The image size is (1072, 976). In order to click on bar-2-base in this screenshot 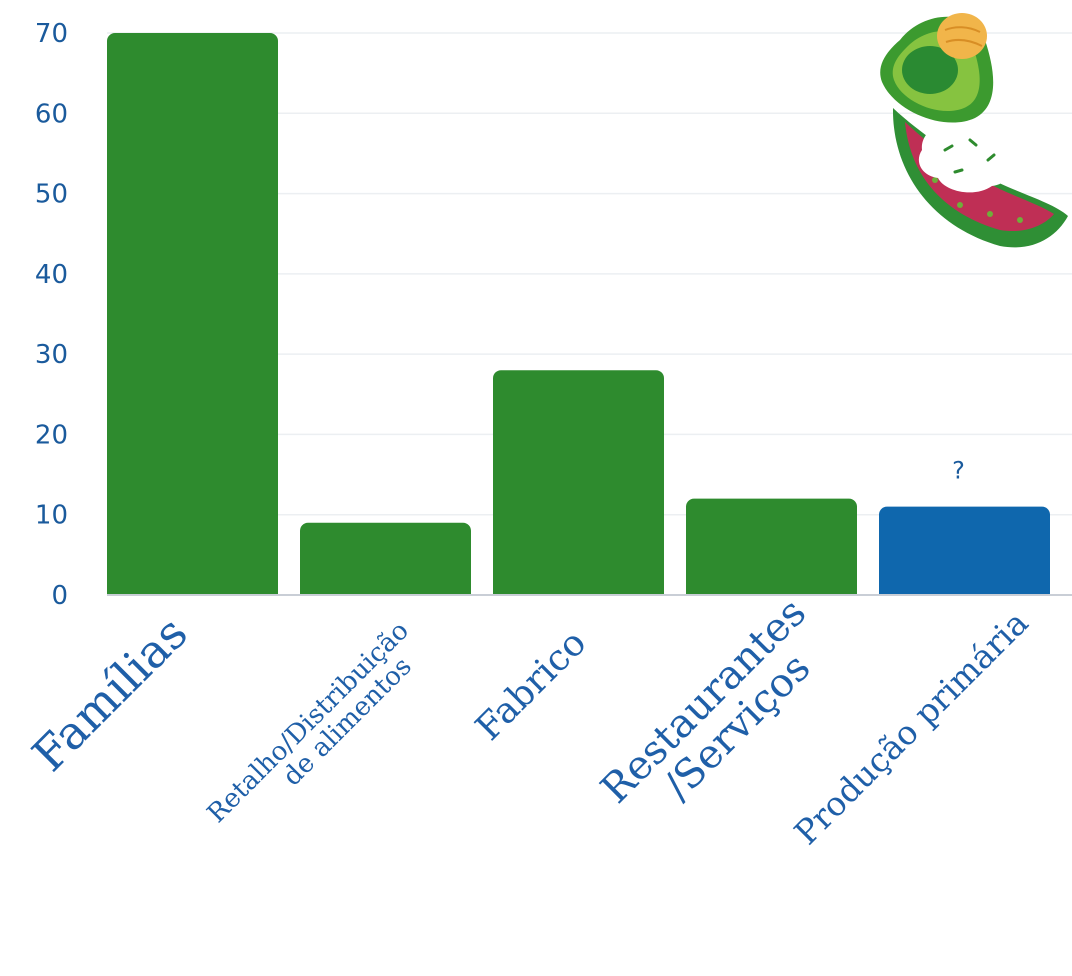, I will do `click(385, 590)`.